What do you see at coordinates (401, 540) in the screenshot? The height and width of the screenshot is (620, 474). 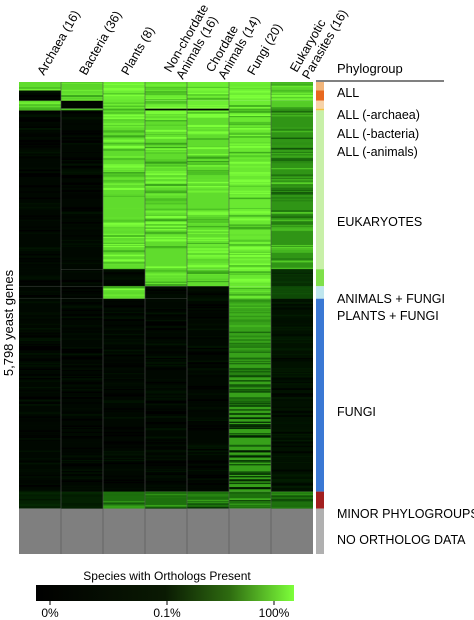 I see `phylogroup-label-9: NO ORTHOLOG DATA` at bounding box center [401, 540].